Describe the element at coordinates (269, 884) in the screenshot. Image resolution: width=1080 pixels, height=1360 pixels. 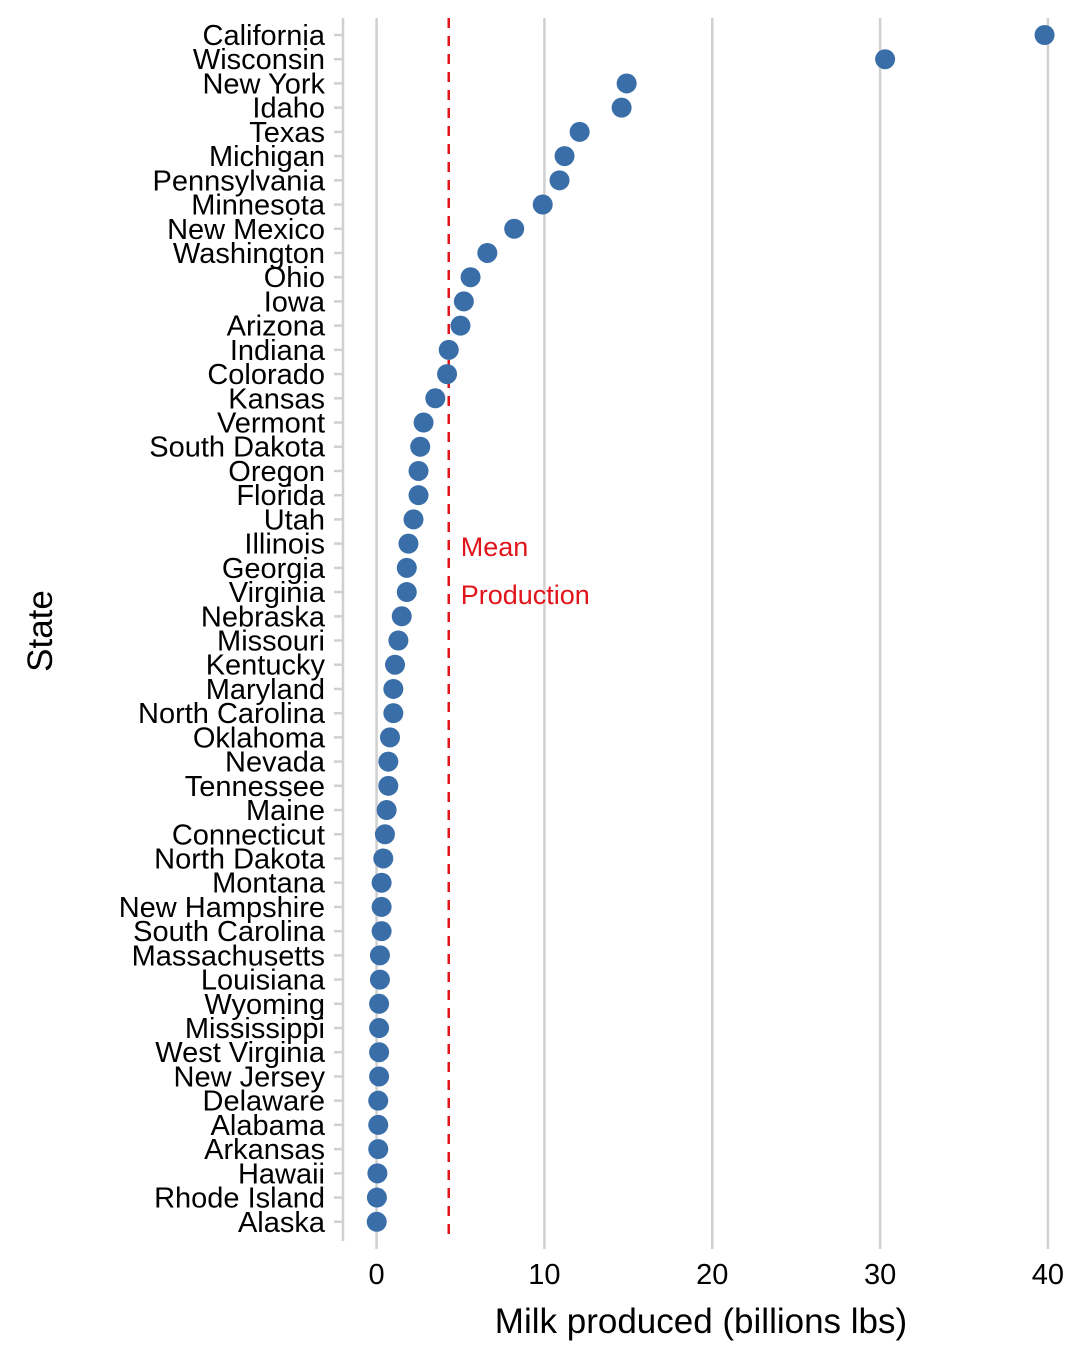
I see `state-label: Montana` at that location.